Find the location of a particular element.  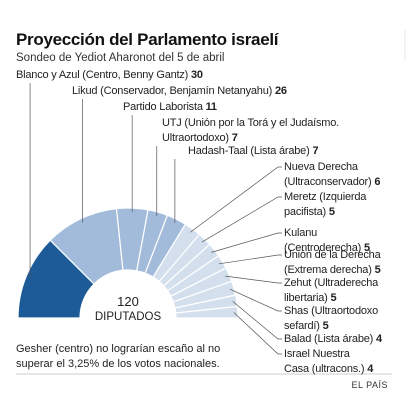

chart-title: Proyección del Parlamento israelí is located at coordinates (147, 39).